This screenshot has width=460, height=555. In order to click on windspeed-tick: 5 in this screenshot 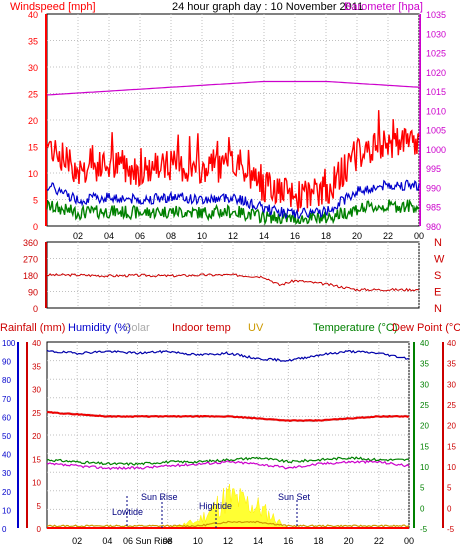, I will do `click(35, 201)`.